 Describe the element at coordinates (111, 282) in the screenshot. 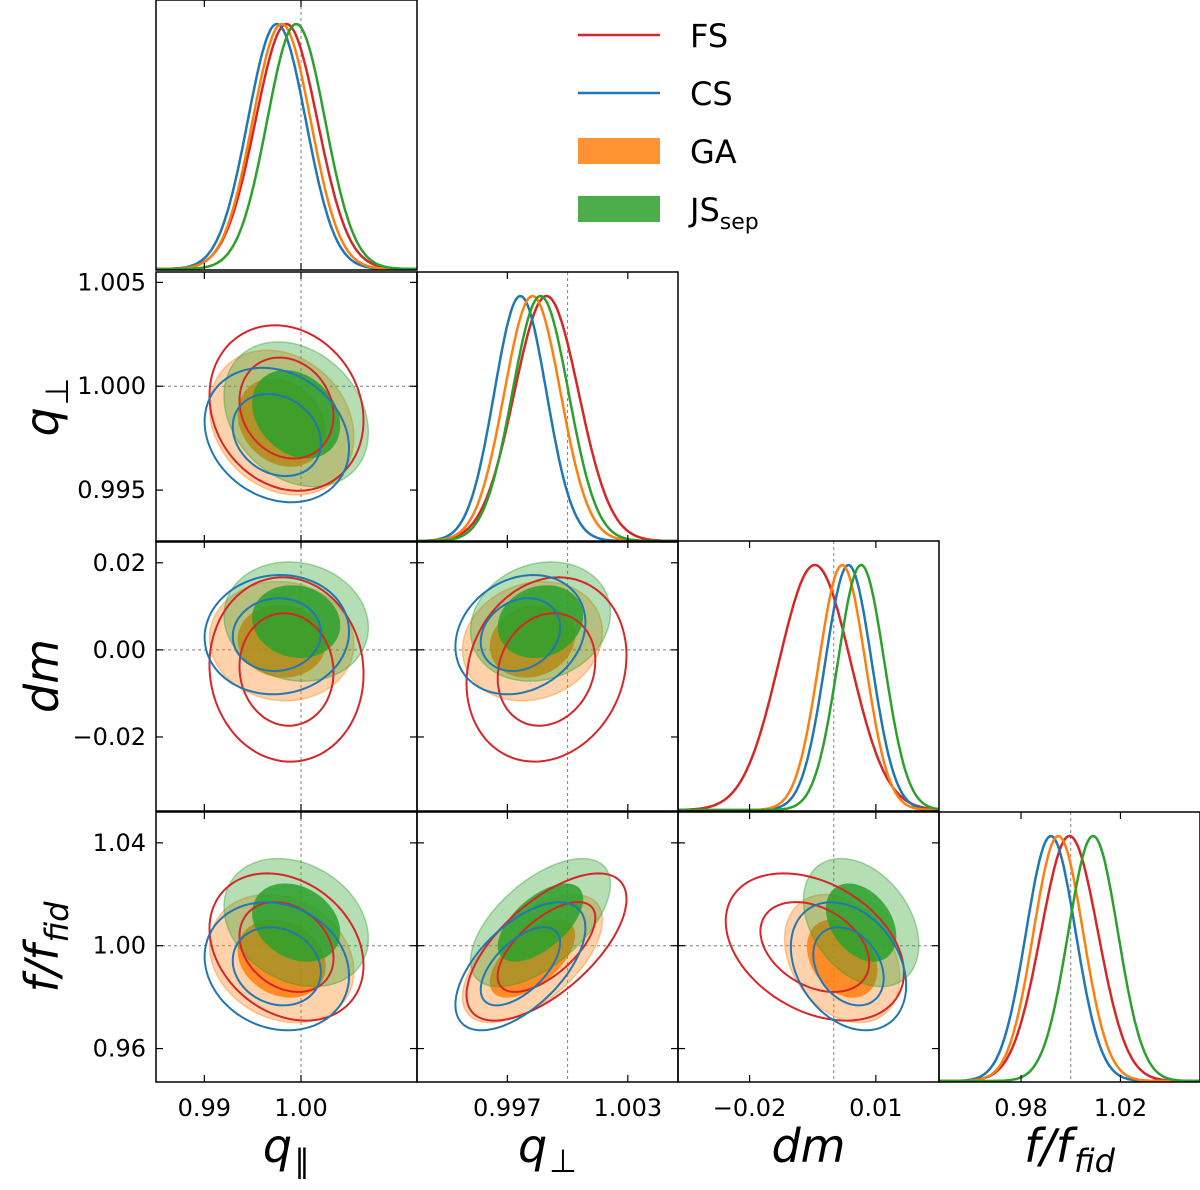

I see `y-tick-label: 1.005` at that location.